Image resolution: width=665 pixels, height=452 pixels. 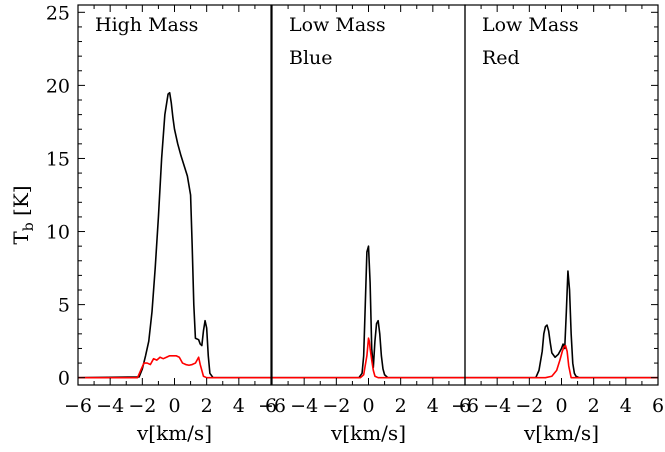 What do you see at coordinates (304, 406) in the screenshot?
I see `panel-2-x-tick-label: −4` at bounding box center [304, 406].